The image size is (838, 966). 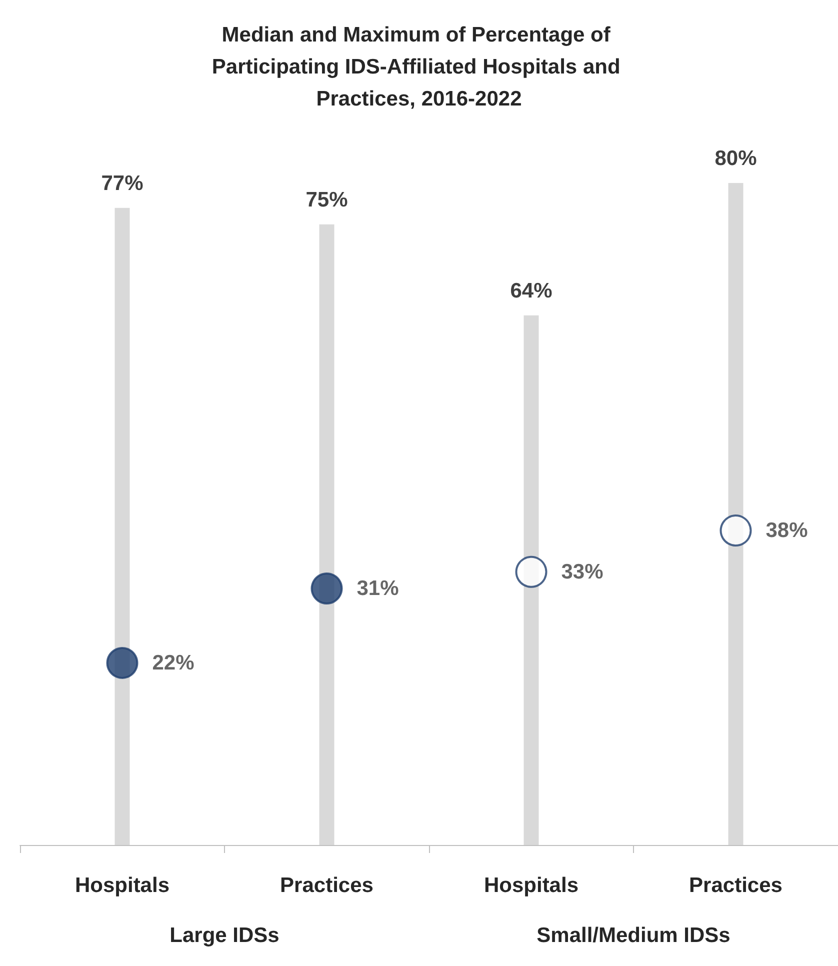 What do you see at coordinates (173, 662) in the screenshot?
I see `data-label: 22%` at bounding box center [173, 662].